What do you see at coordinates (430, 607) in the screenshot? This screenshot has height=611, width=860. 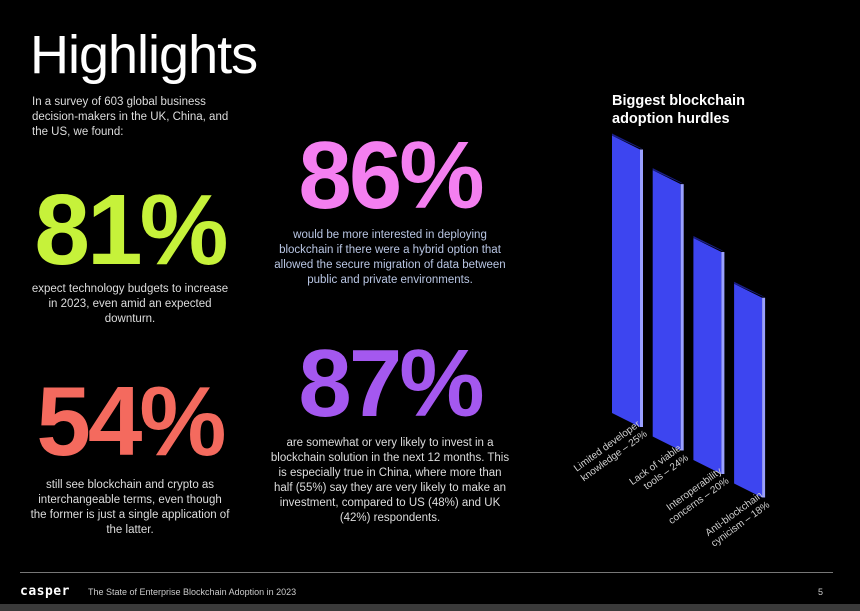 I see `bottom-bar` at bounding box center [430, 607].